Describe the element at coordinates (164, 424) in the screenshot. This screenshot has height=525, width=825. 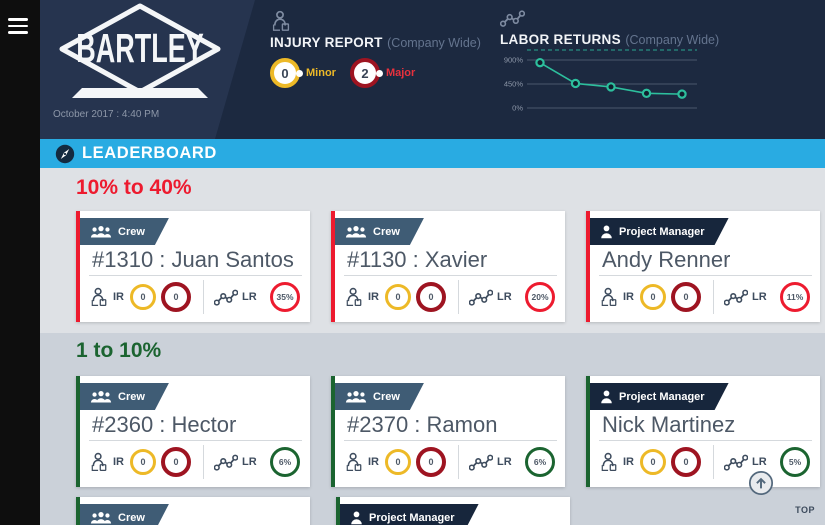
I see `card-name: #2360 : Hector` at that location.